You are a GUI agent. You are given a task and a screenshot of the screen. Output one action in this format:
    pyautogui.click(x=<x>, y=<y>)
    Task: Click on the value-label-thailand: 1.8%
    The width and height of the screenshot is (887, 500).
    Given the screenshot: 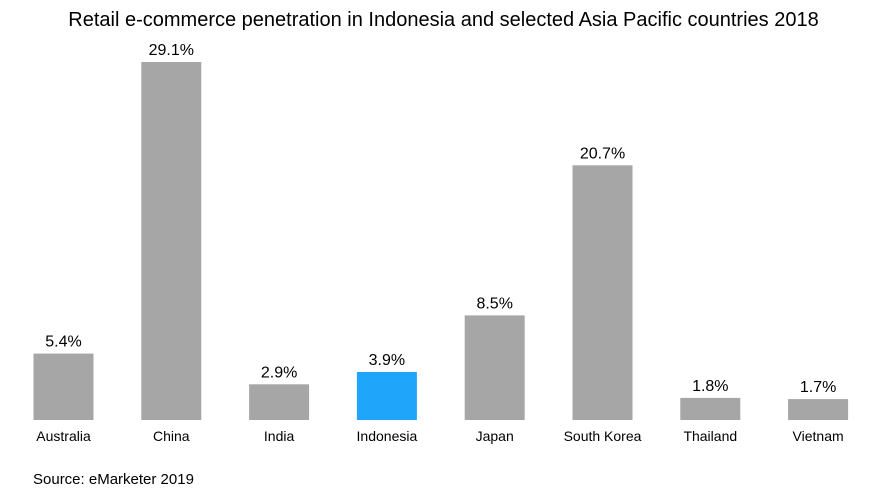 What is the action you would take?
    pyautogui.click(x=710, y=386)
    